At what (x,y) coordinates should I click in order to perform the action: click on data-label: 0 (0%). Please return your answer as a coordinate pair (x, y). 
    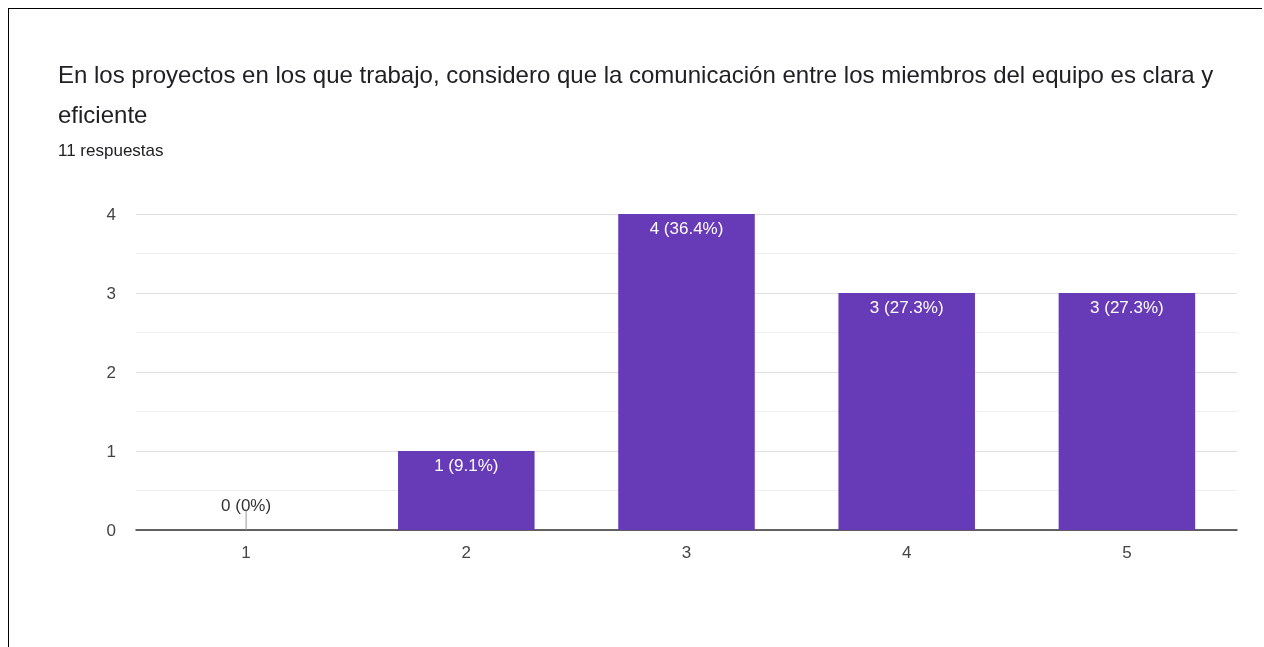
    Looking at the image, I should click on (246, 505).